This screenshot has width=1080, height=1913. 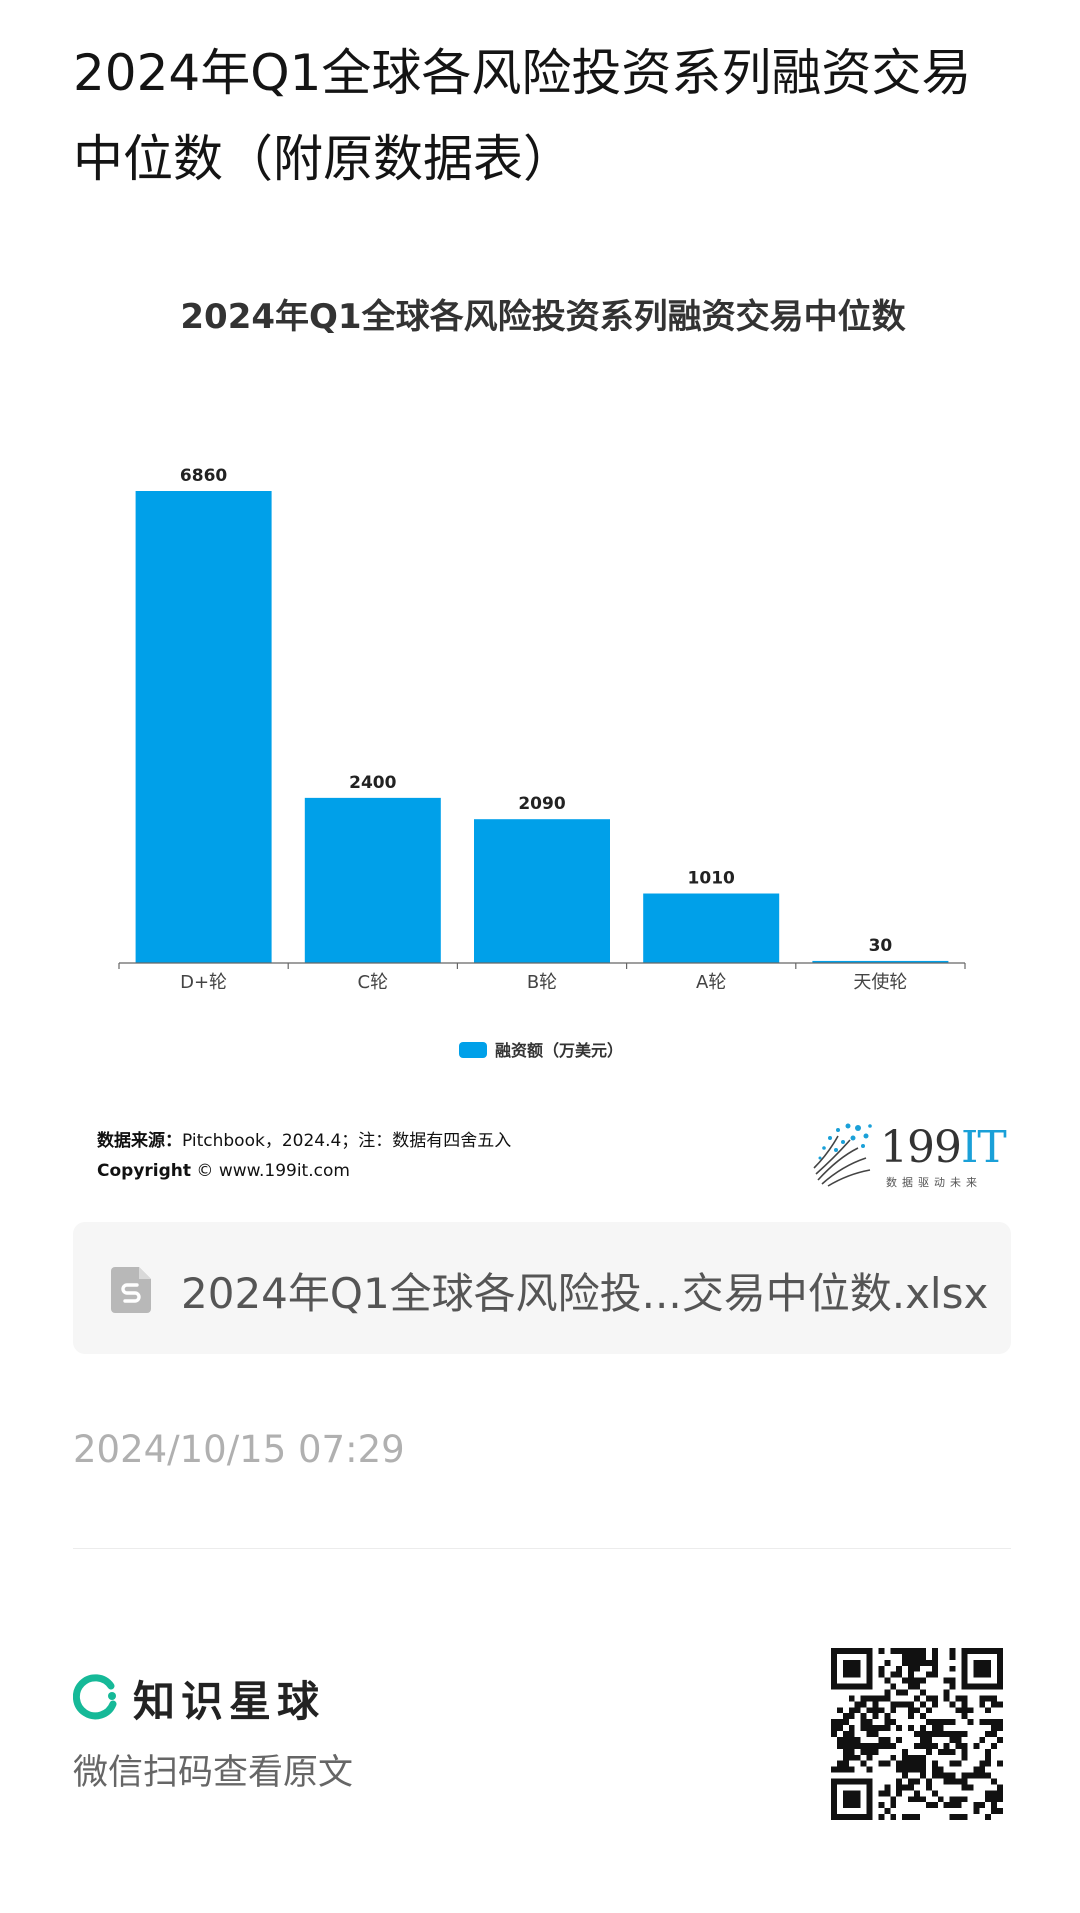 I want to click on logo-slogan: 数据驱动未来, so click(x=934, y=1182).